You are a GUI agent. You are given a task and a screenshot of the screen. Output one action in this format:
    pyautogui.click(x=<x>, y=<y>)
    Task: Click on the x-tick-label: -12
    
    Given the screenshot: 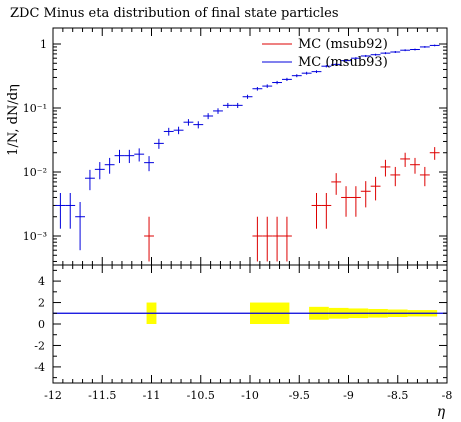 What is the action you would take?
    pyautogui.click(x=53, y=395)
    